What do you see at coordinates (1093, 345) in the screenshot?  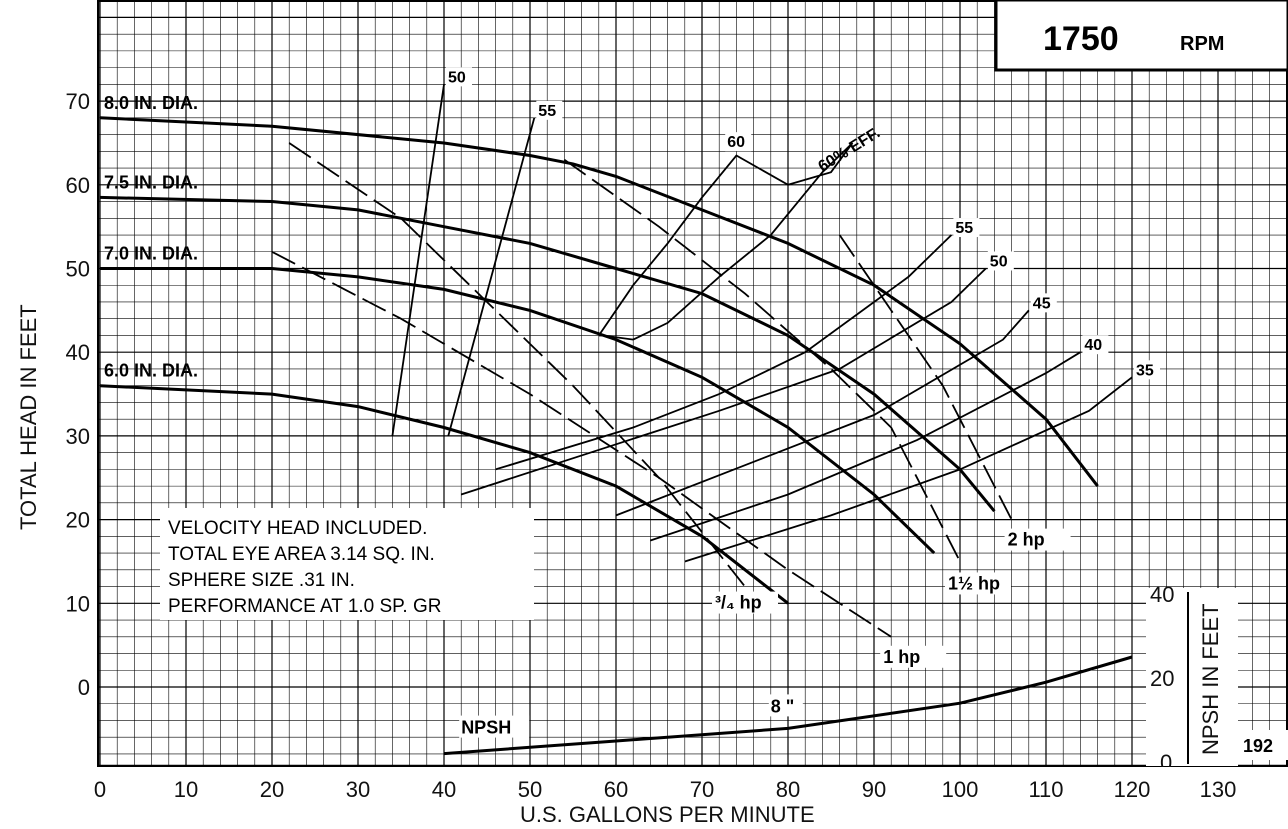 I see `efficiency-label-5: 40` at bounding box center [1093, 345].